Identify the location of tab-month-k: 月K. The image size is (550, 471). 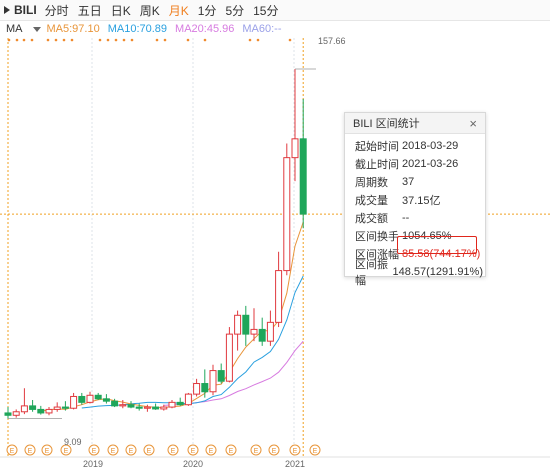
(178, 10).